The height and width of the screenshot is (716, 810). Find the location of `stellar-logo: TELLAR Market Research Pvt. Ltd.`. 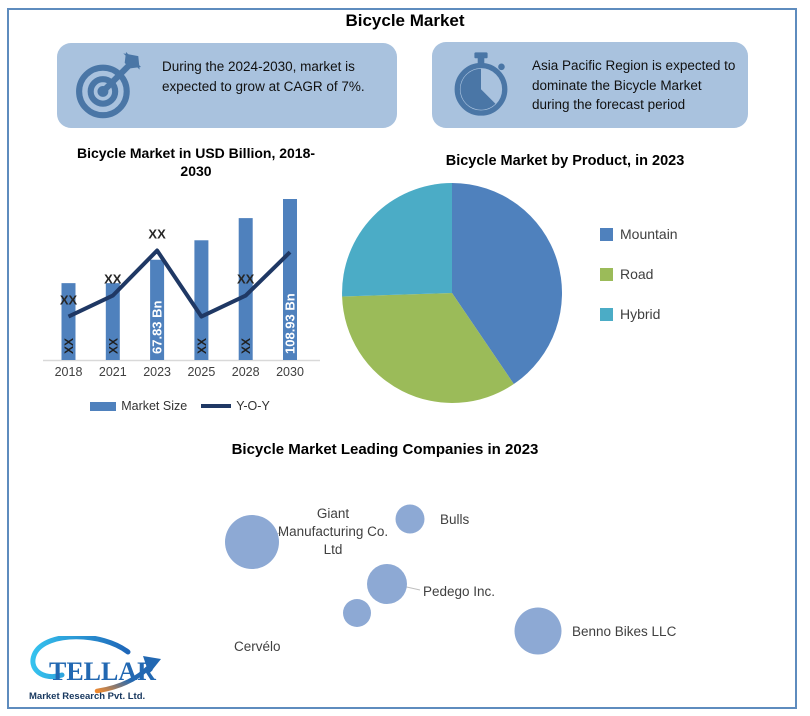

stellar-logo: TELLAR Market Research Pvt. Ltd. is located at coordinates (97, 670).